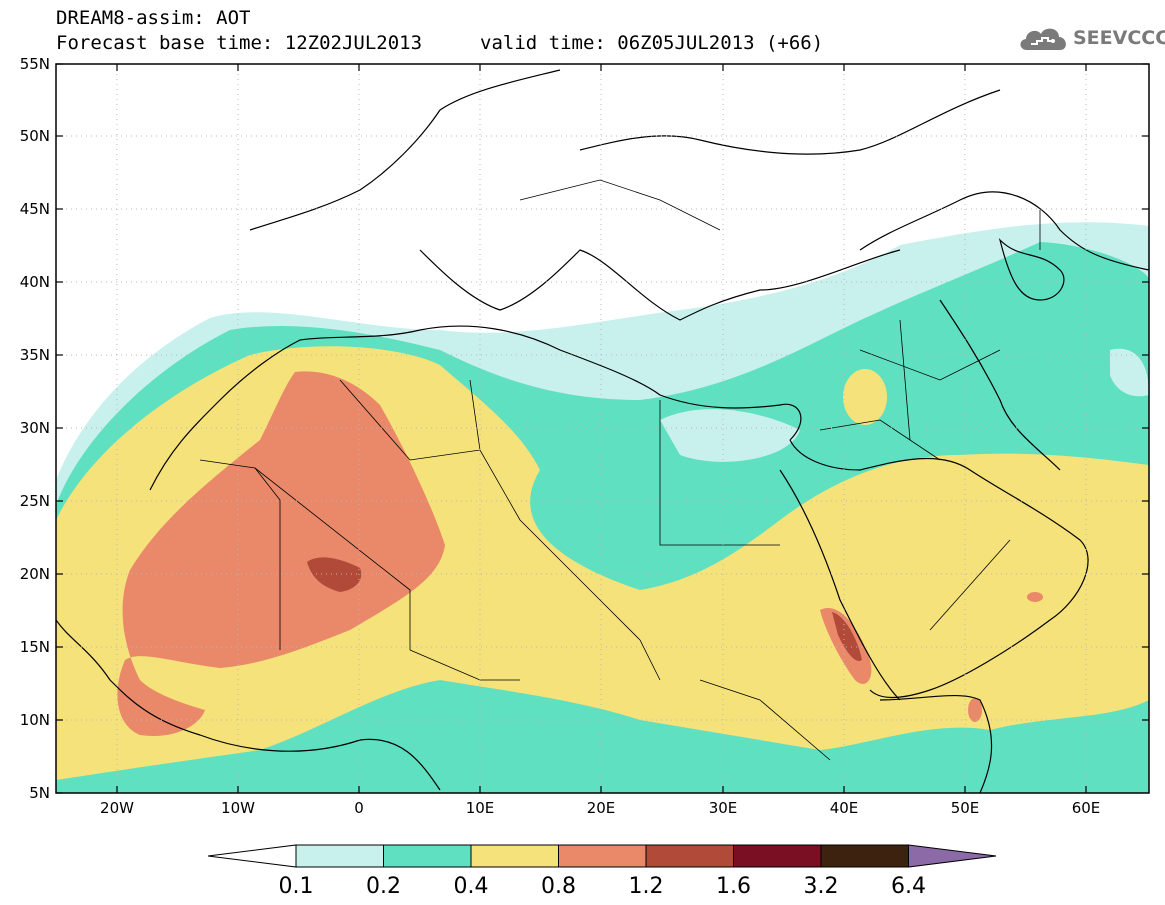 This screenshot has height=905, width=1165. Describe the element at coordinates (602, 871) in the screenshot. I see `colorbar: 0.1 0.2 0.4 0.8 1.2 1.6 3.2 6.4` at that location.